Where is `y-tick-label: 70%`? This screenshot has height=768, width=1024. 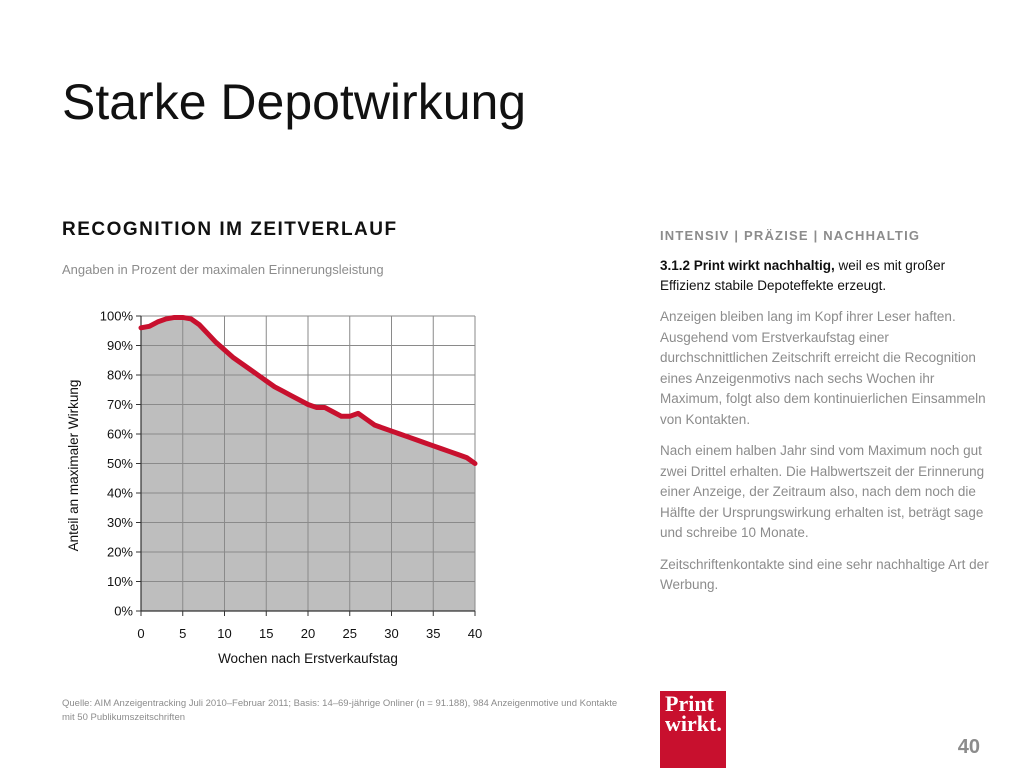
y-tick-label: 70% is located at coordinates (120, 404).